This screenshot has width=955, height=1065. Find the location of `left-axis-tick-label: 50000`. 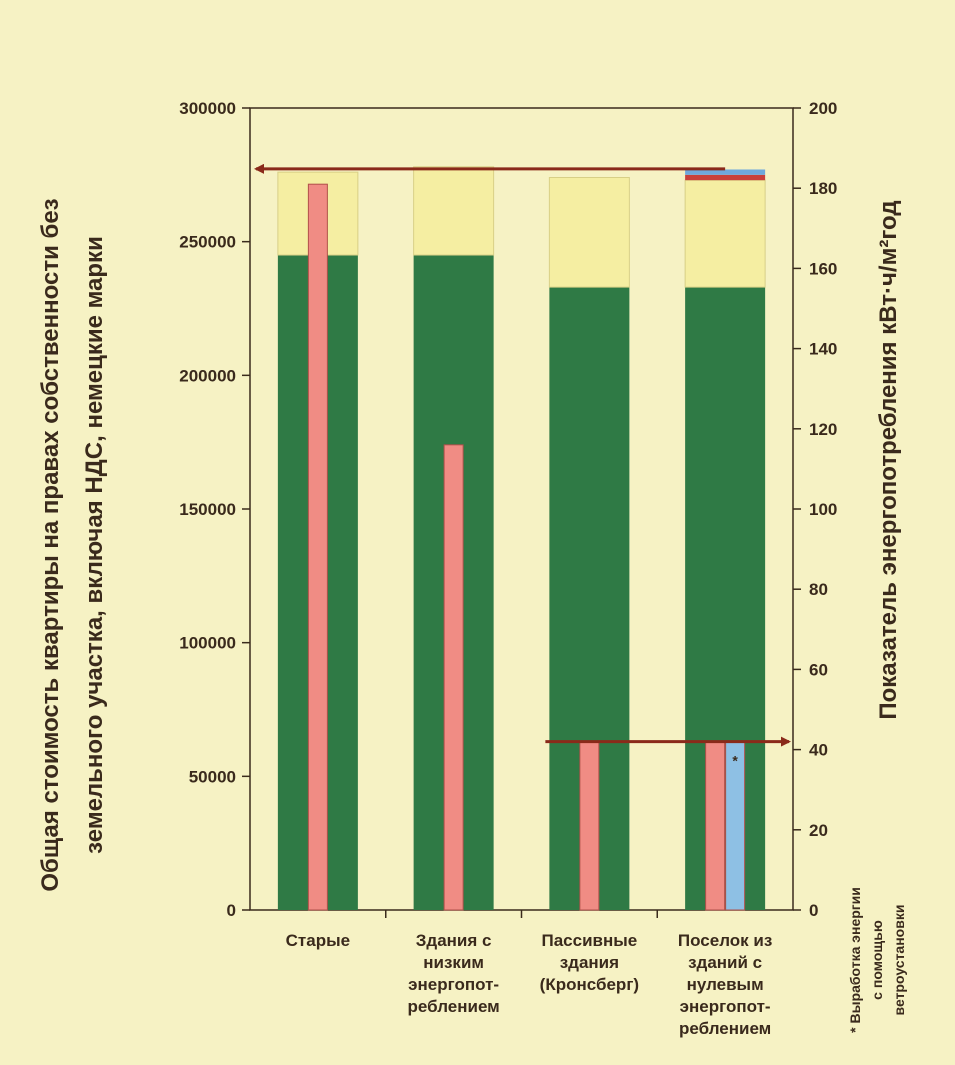

left-axis-tick-label: 50000 is located at coordinates (212, 776).